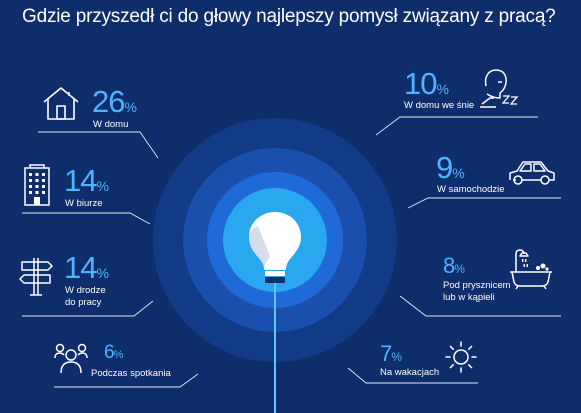 The width and height of the screenshot is (581, 413). I want to click on sleeping-person-icon, so click(499, 88).